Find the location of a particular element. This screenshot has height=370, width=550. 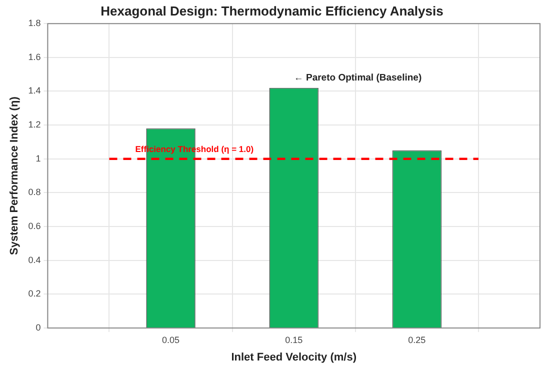

x-tick-label: 0.15 is located at coordinates (294, 339).